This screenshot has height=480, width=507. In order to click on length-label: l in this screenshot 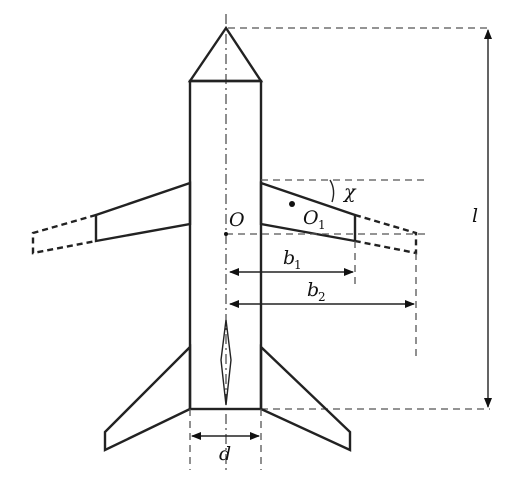, I will do `click(475, 216)`.